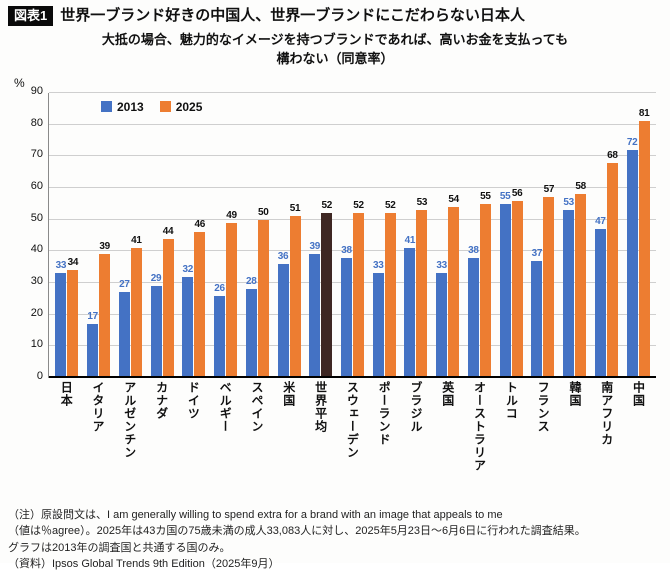  Describe the element at coordinates (263, 292) in the screenshot. I see `bar-wrap: 50` at that location.